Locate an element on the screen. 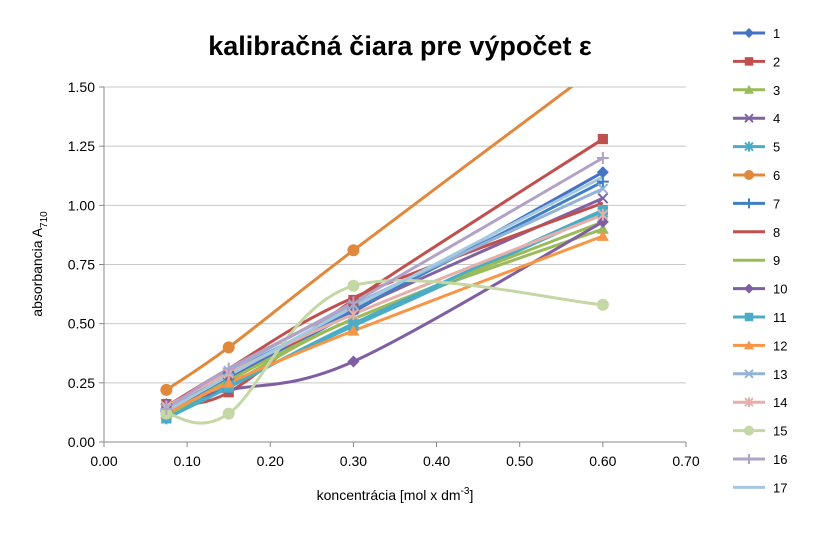  y-tick-label: 0.00 is located at coordinates (81, 442).